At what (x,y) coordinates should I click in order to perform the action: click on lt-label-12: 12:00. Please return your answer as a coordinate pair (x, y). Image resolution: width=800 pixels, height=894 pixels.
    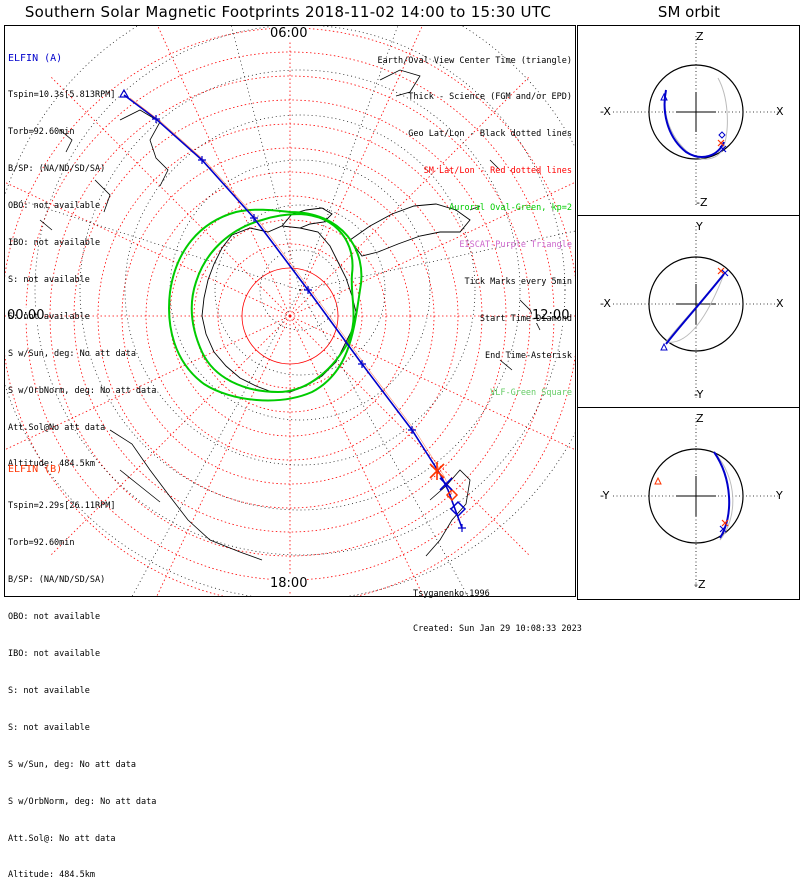
    Looking at the image, I should click on (551, 315).